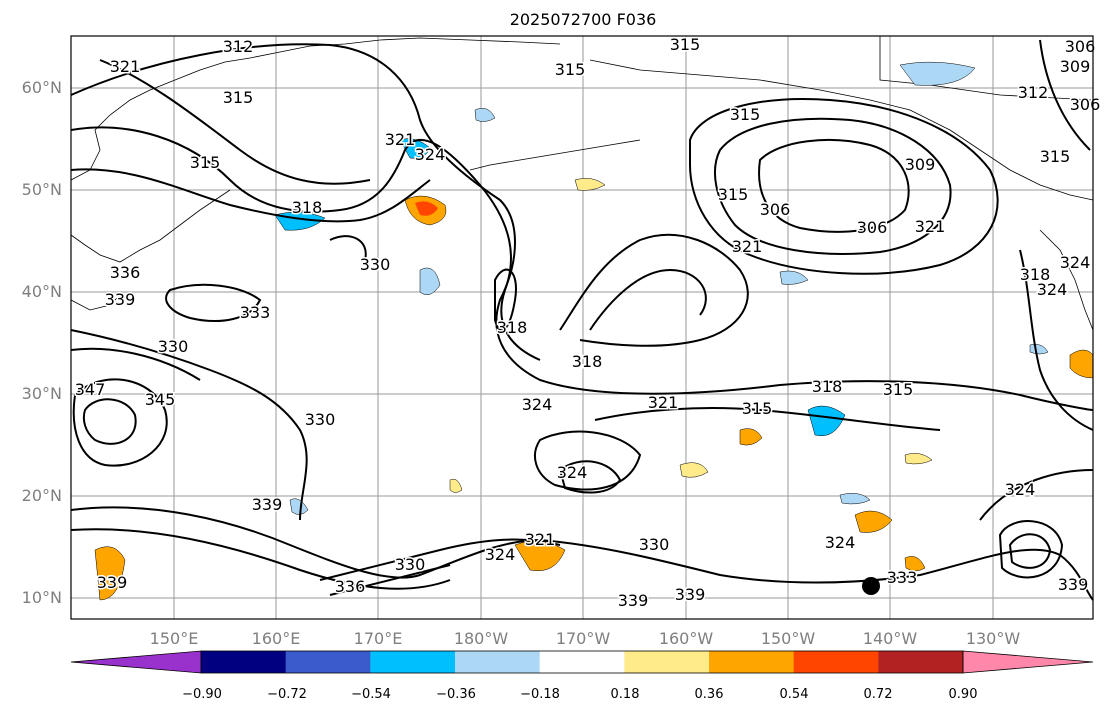 This screenshot has height=712, width=1105. Describe the element at coordinates (350, 586) in the screenshot. I see `contour-label: 336` at that location.